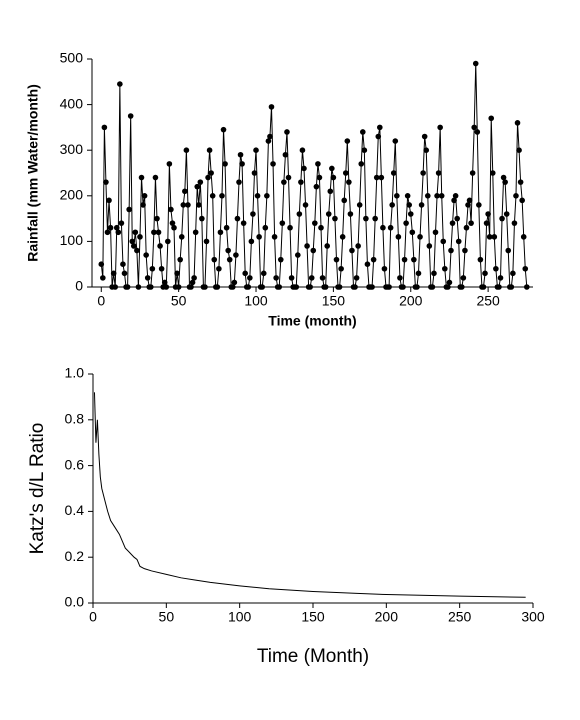 The image size is (580, 720). I want to click on y-tick-label: 400, so click(72, 103).